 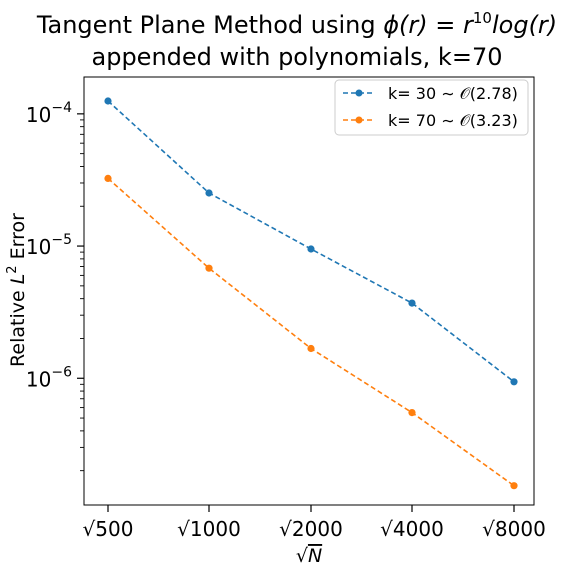 What do you see at coordinates (412, 529) in the screenshot?
I see `x-tick-label: √4000` at bounding box center [412, 529].